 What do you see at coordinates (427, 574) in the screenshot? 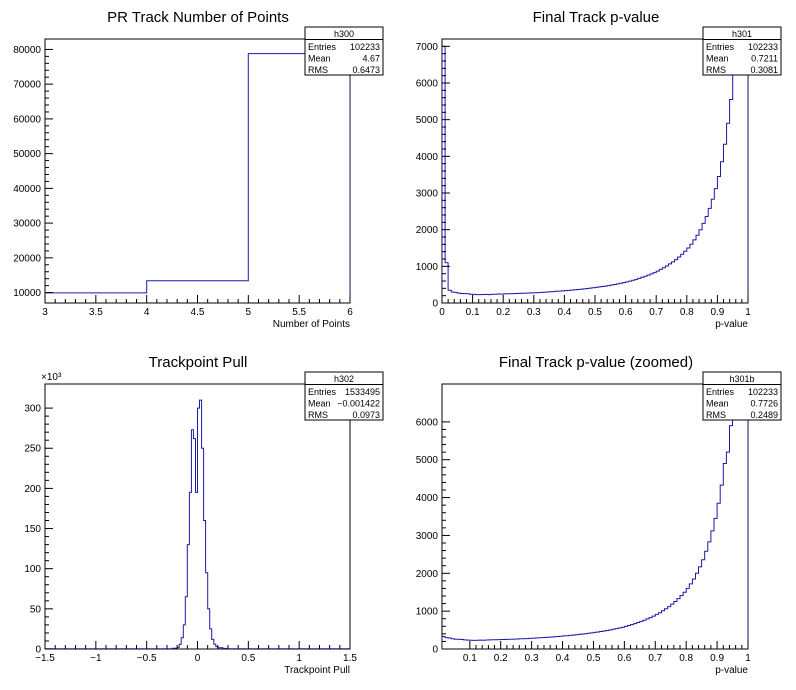
I see `chart-4-y-tick-label: 2000` at bounding box center [427, 574].